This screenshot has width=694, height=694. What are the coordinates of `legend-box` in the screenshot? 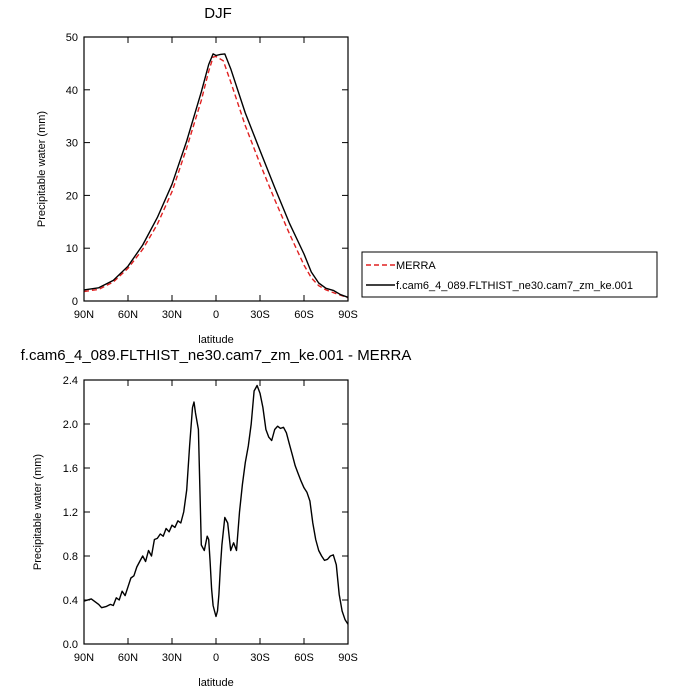 It's located at (509, 274).